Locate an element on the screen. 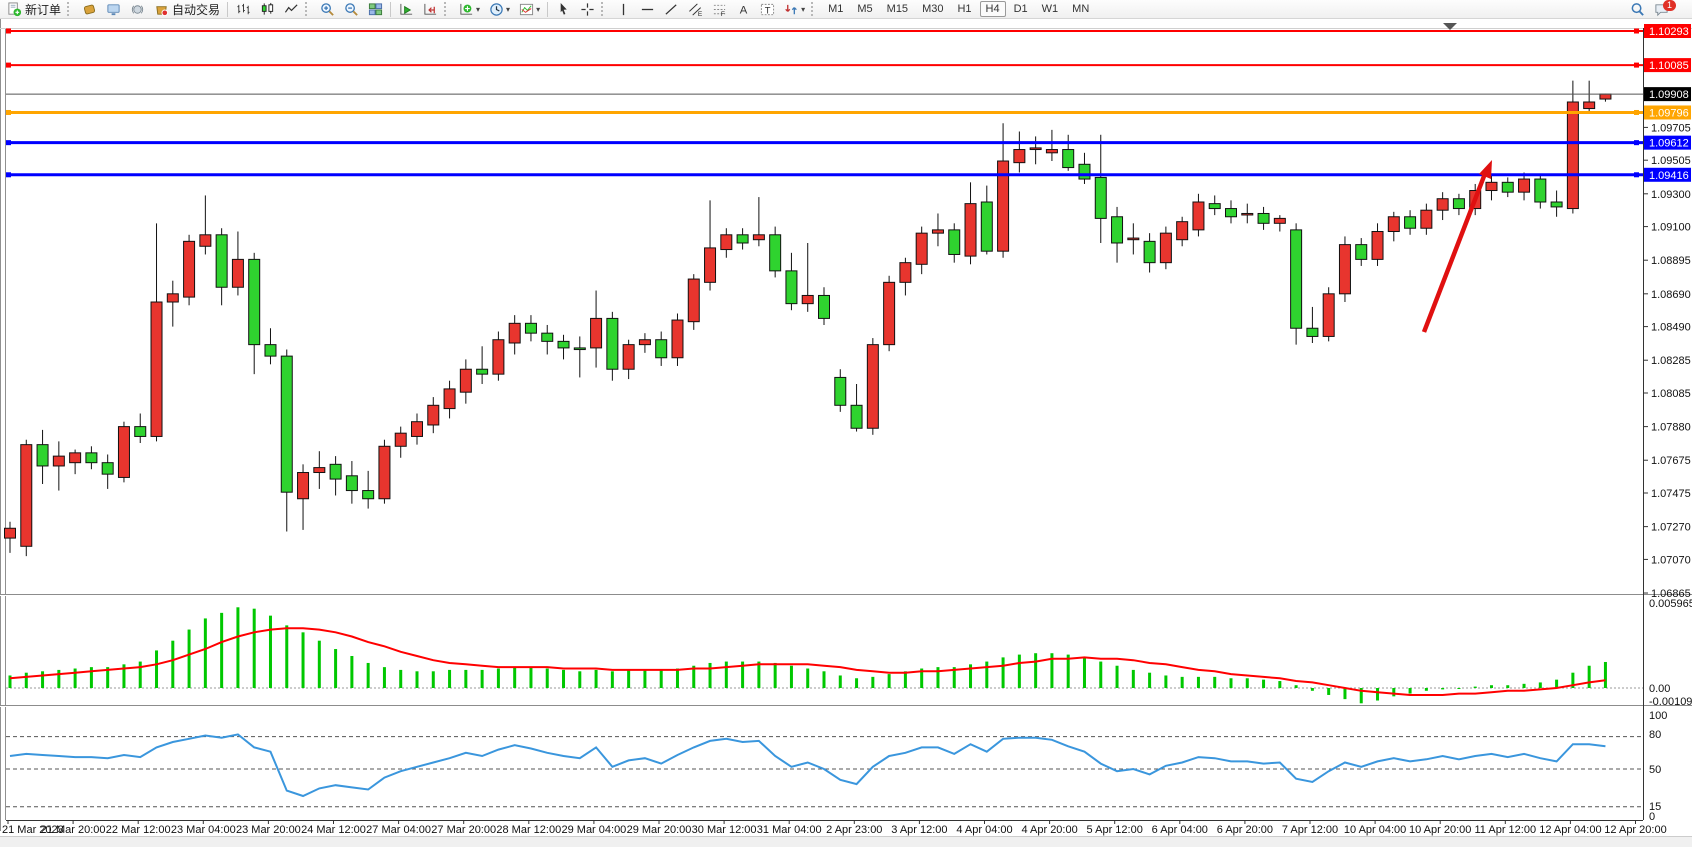 This screenshot has height=847, width=1692. text-button: A is located at coordinates (743, 9).